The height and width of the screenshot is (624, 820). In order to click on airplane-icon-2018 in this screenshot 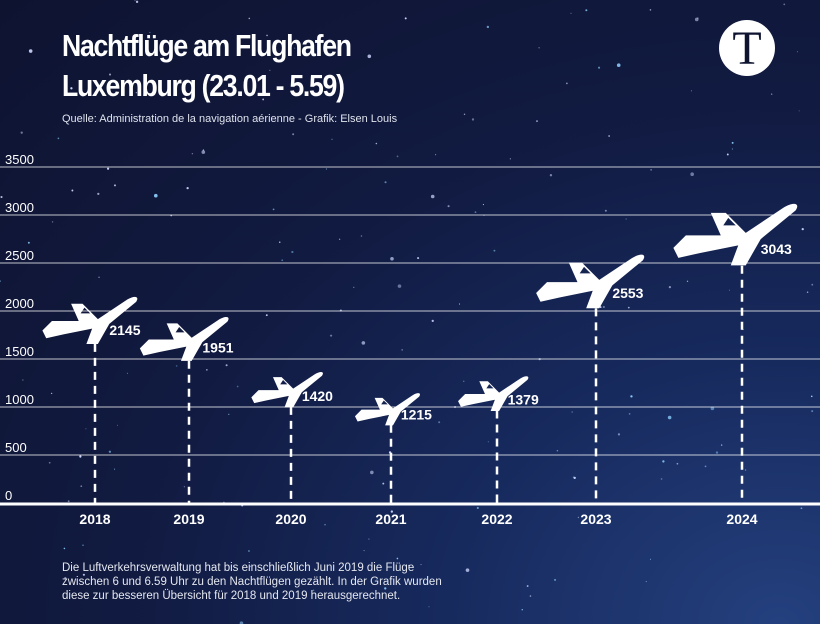, I will do `click(90, 320)`.